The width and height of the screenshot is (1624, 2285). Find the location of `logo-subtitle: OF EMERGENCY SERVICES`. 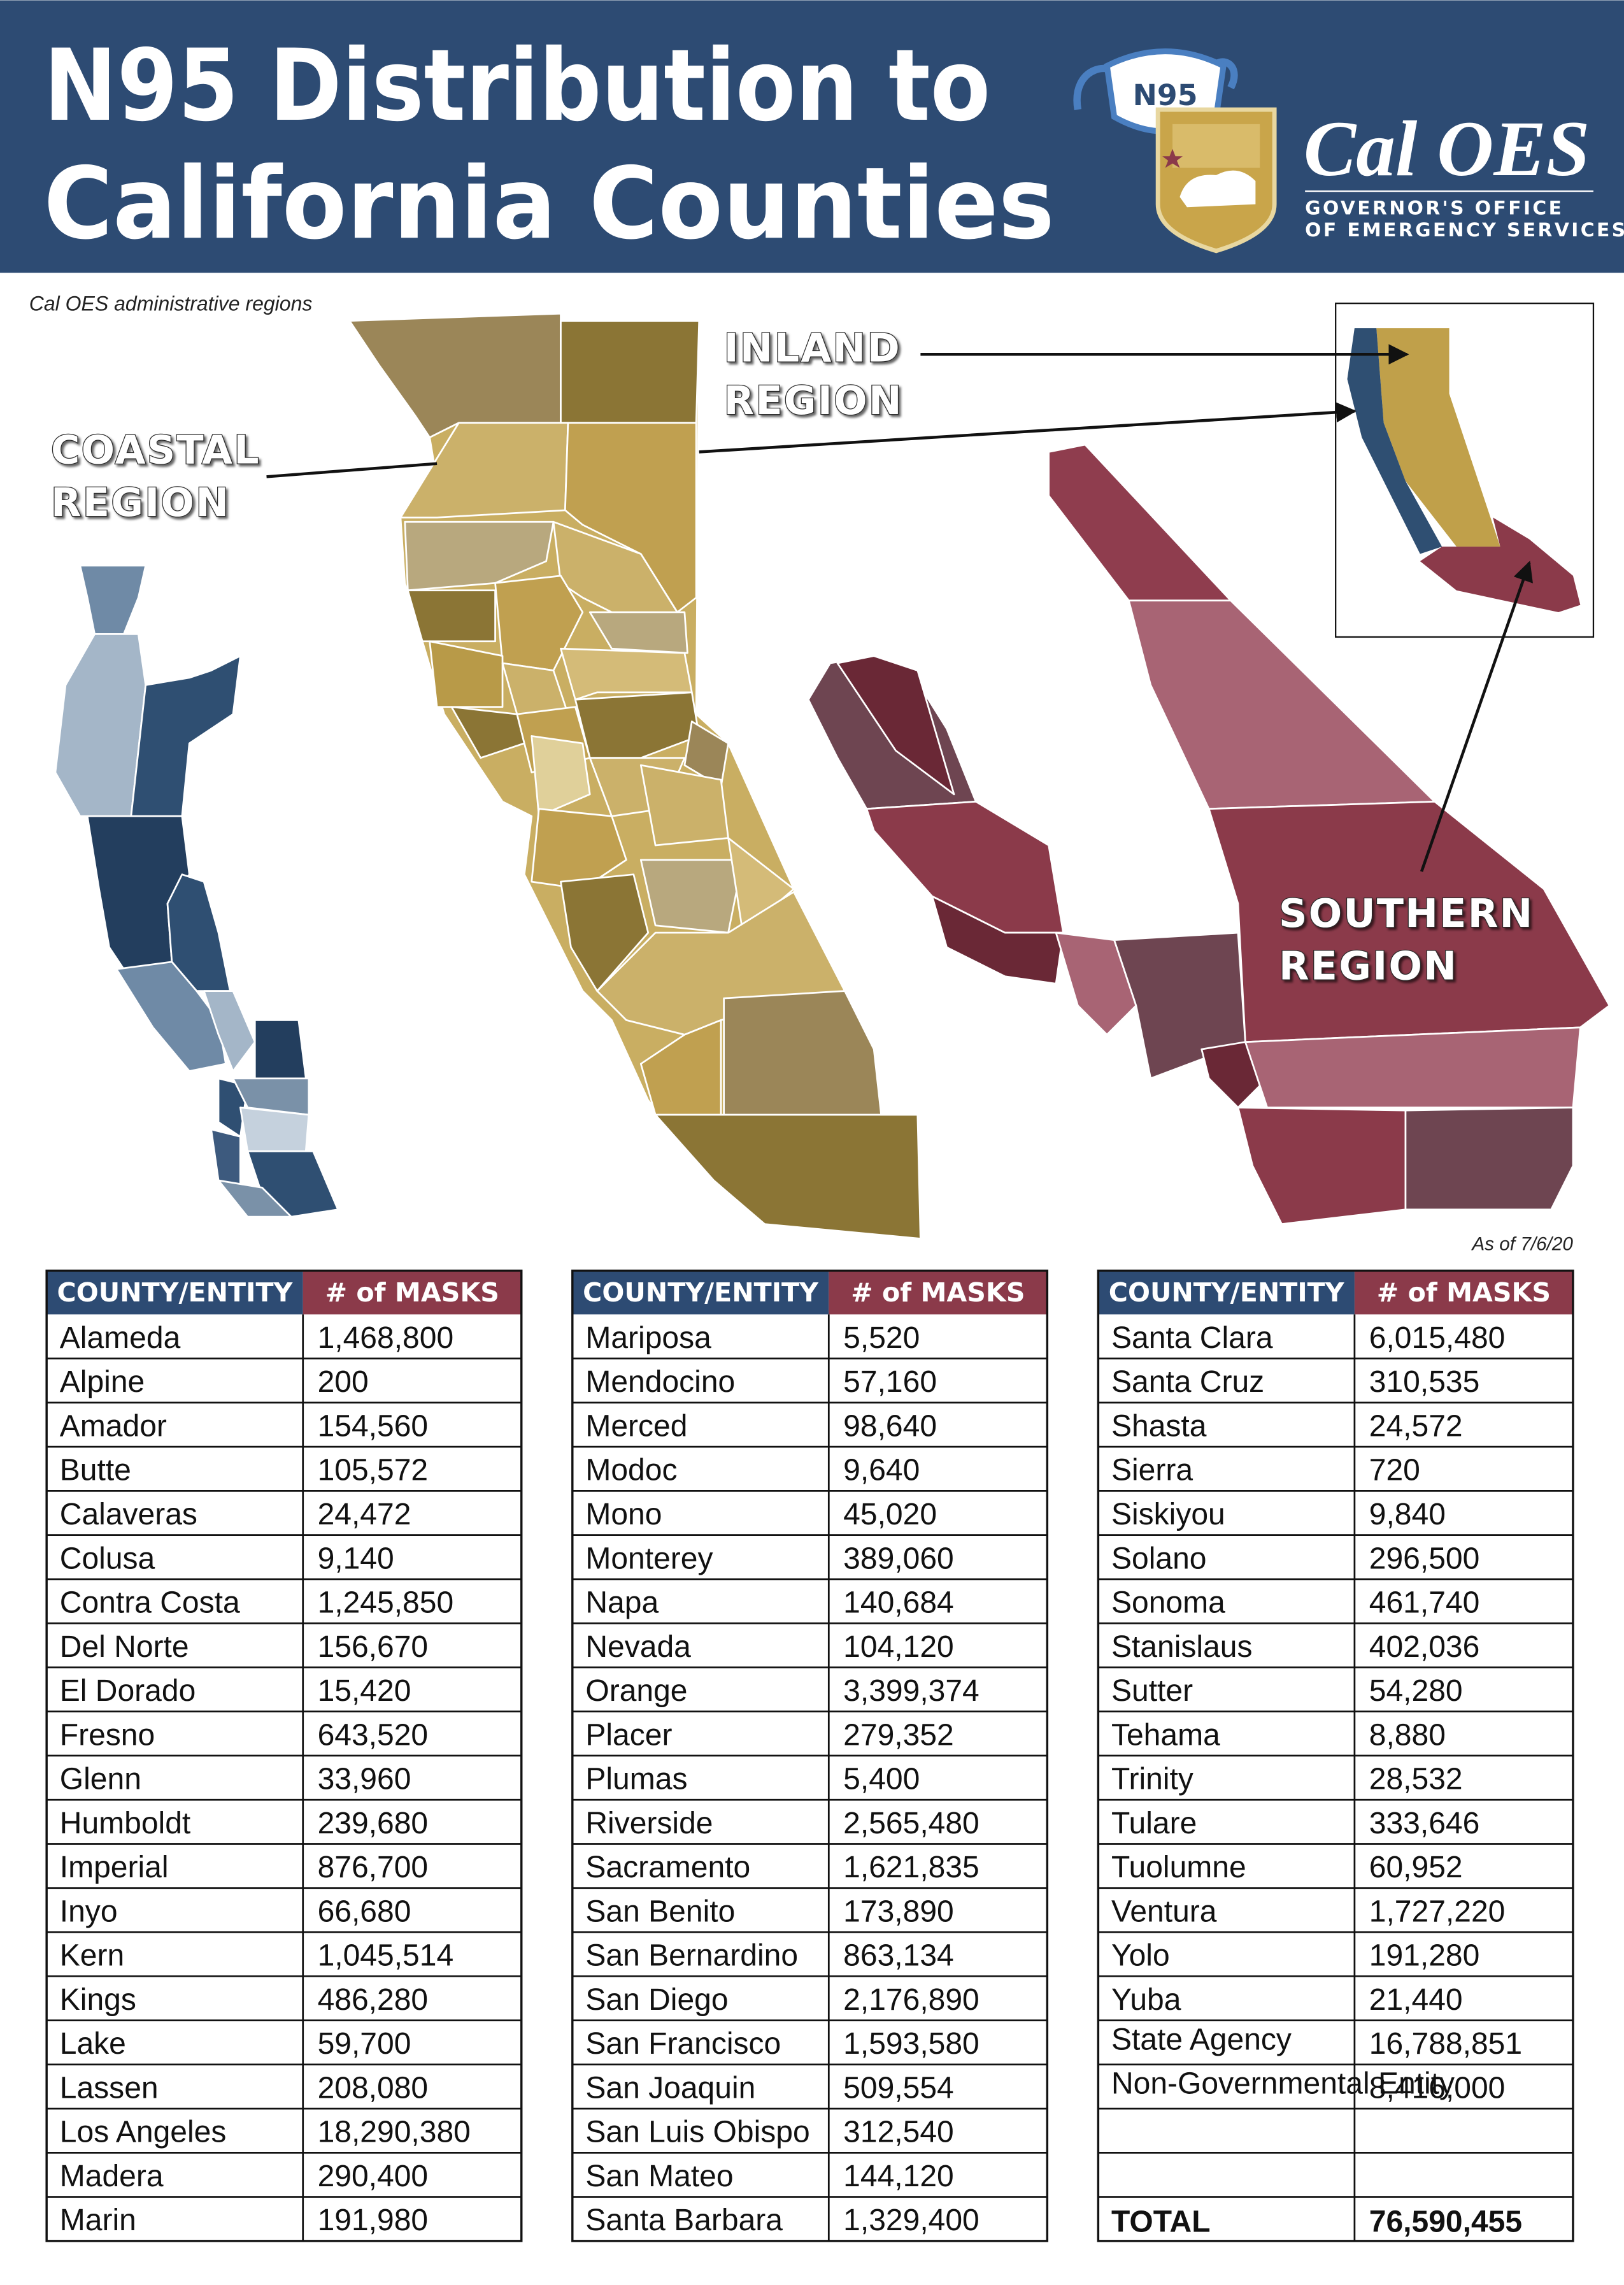

logo-subtitle: OF EMERGENCY SERVICES is located at coordinates (1464, 230).